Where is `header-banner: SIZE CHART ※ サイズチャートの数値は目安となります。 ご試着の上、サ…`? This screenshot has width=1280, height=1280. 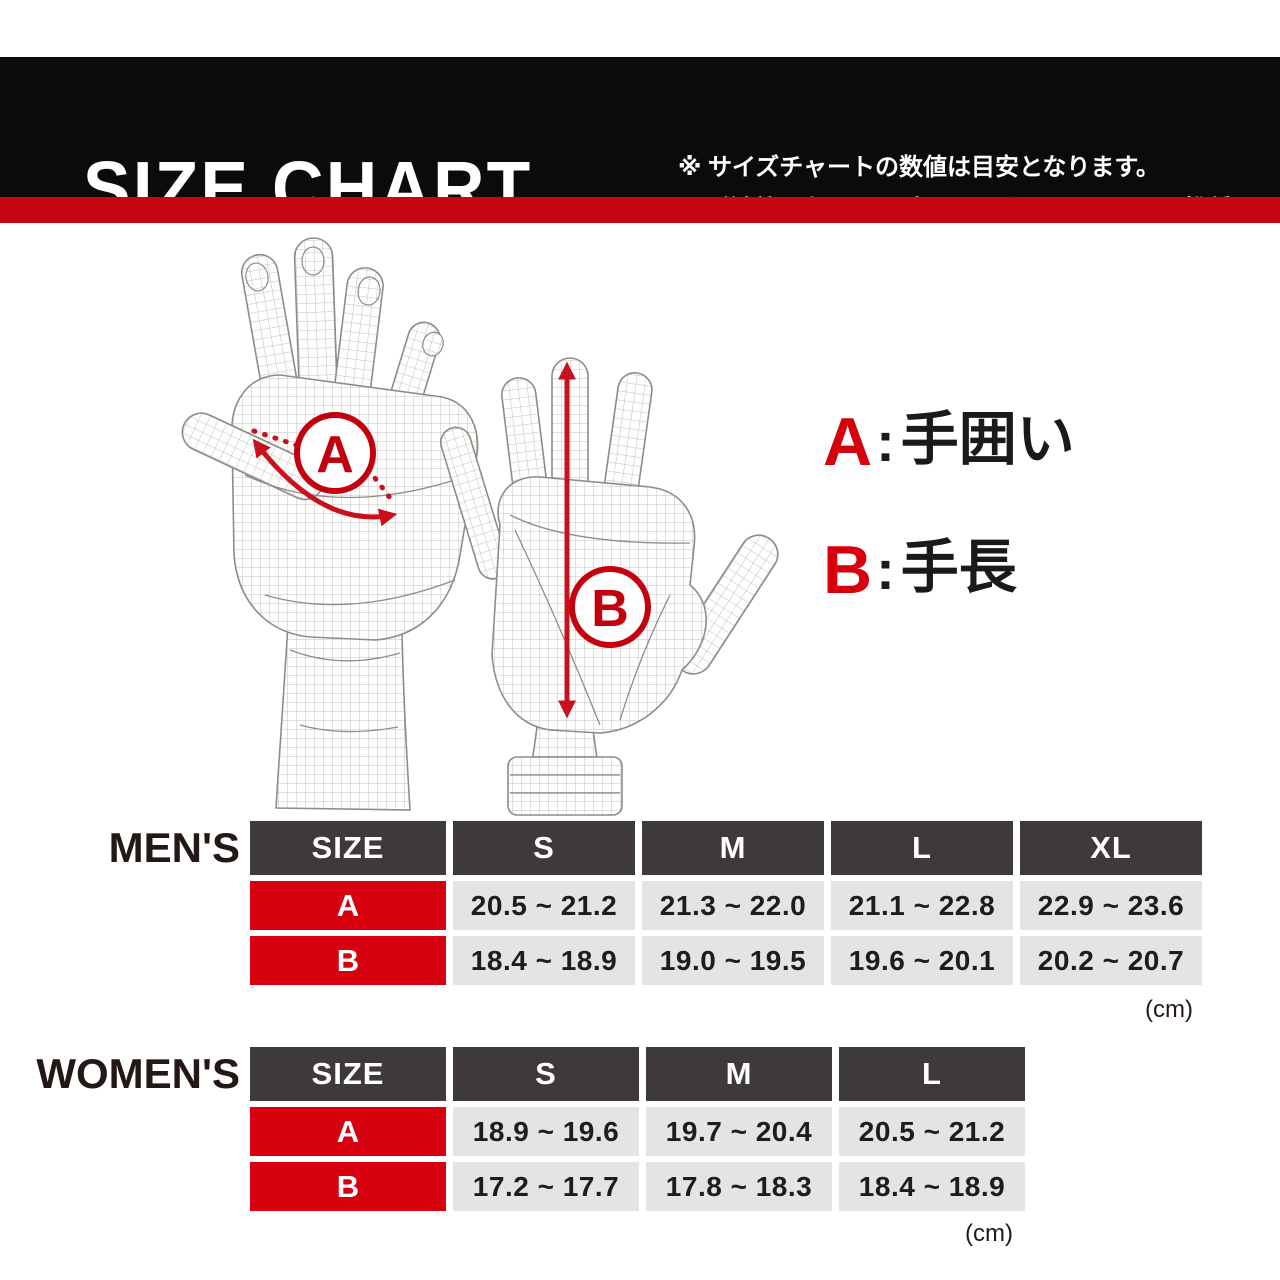
header-banner: SIZE CHART ※ サイズチャートの数値は目安となります。 ご試着の上、サ… is located at coordinates (640, 144).